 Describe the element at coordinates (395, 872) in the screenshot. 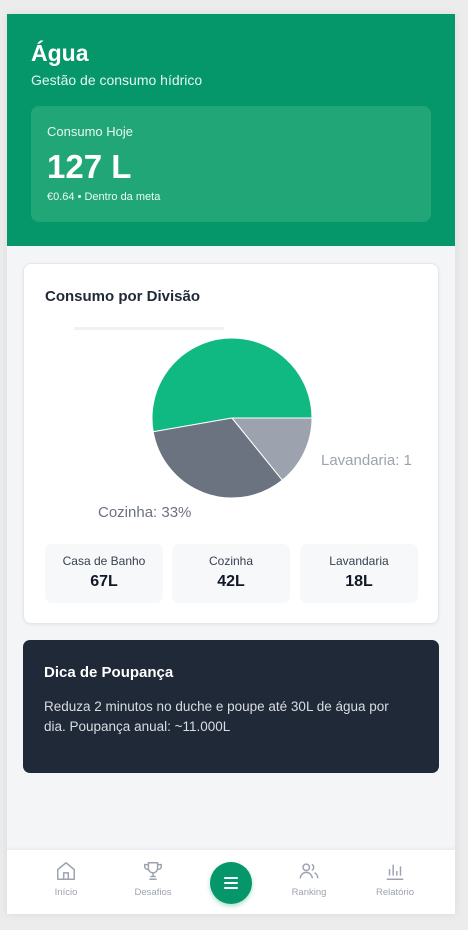

I see `bar-chart-icon` at that location.